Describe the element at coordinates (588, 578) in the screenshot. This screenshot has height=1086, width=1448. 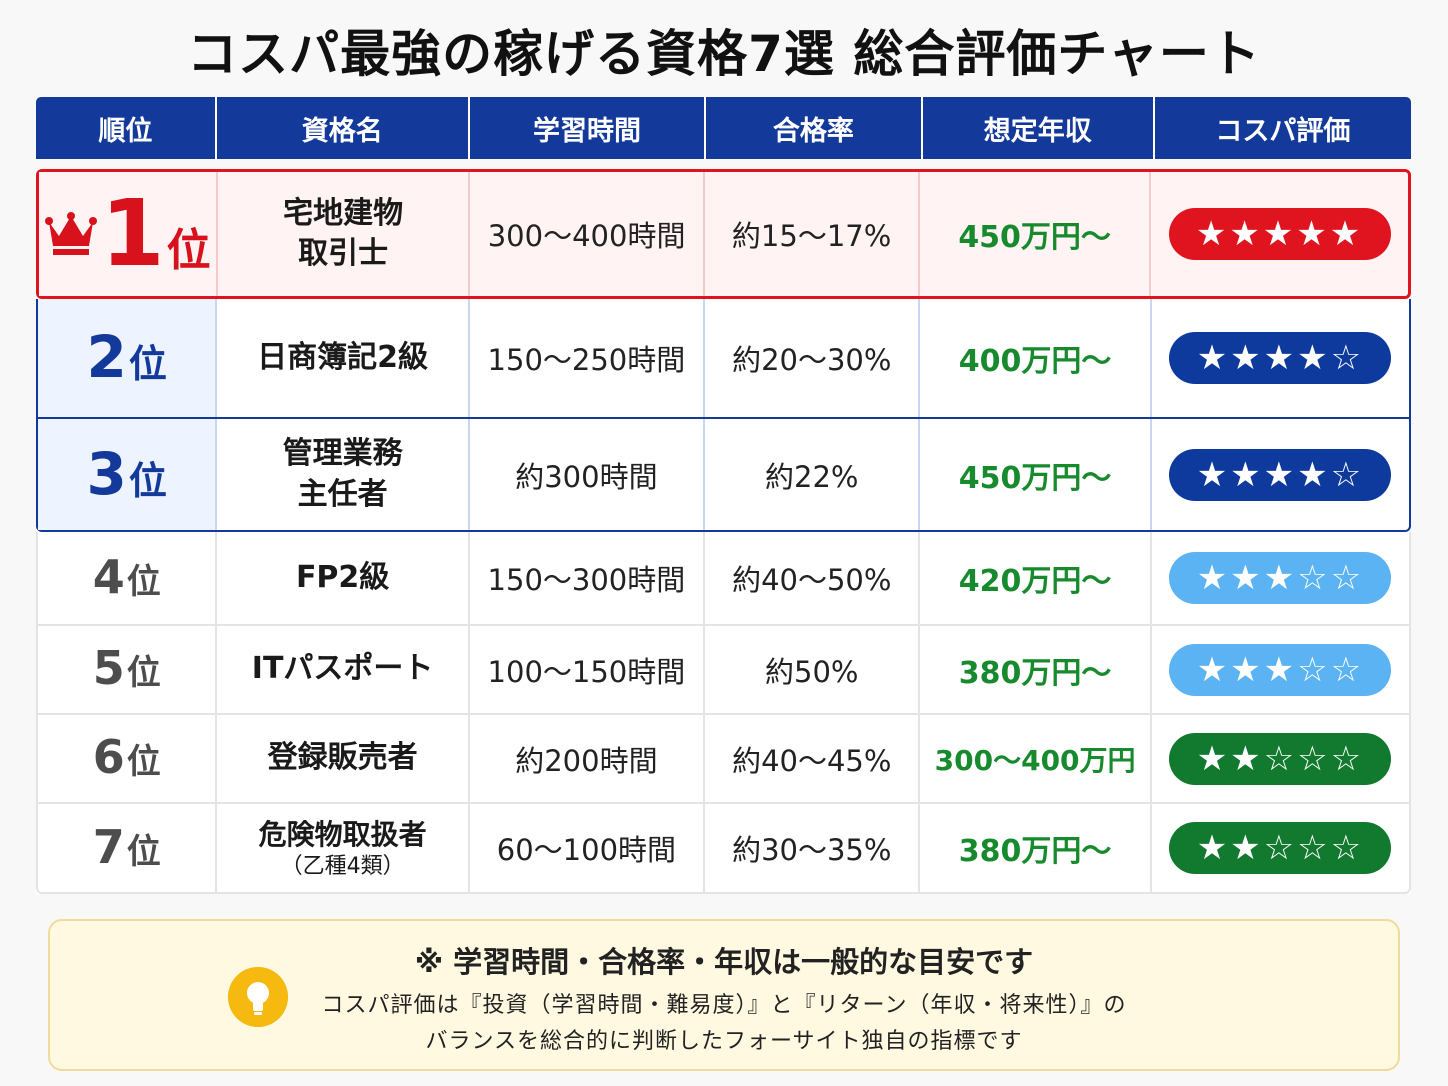
I see `study-hours: 150〜300時間` at that location.